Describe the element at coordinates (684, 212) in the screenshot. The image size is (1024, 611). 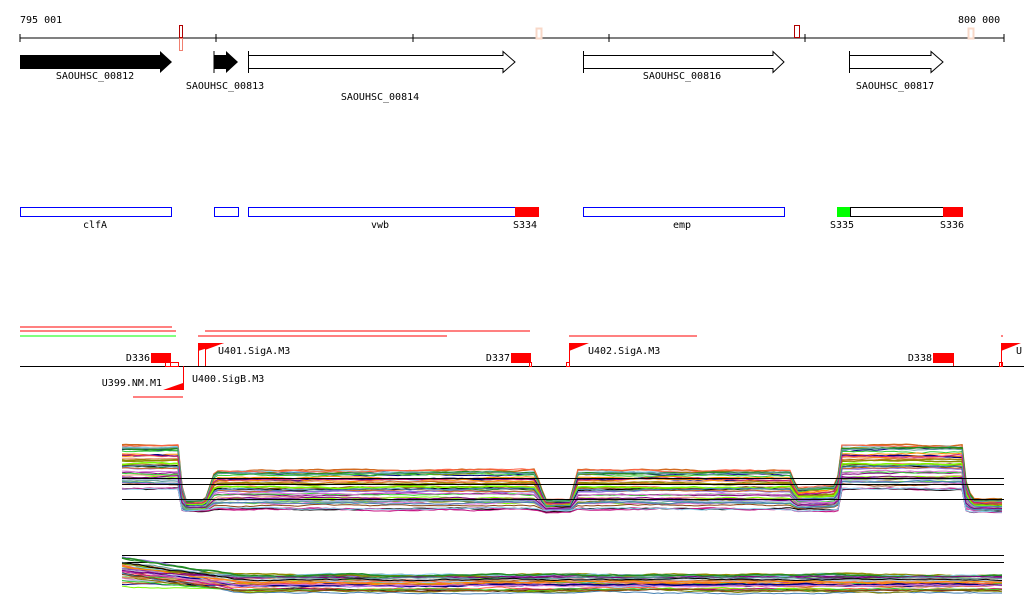
I see `feature-emp` at that location.